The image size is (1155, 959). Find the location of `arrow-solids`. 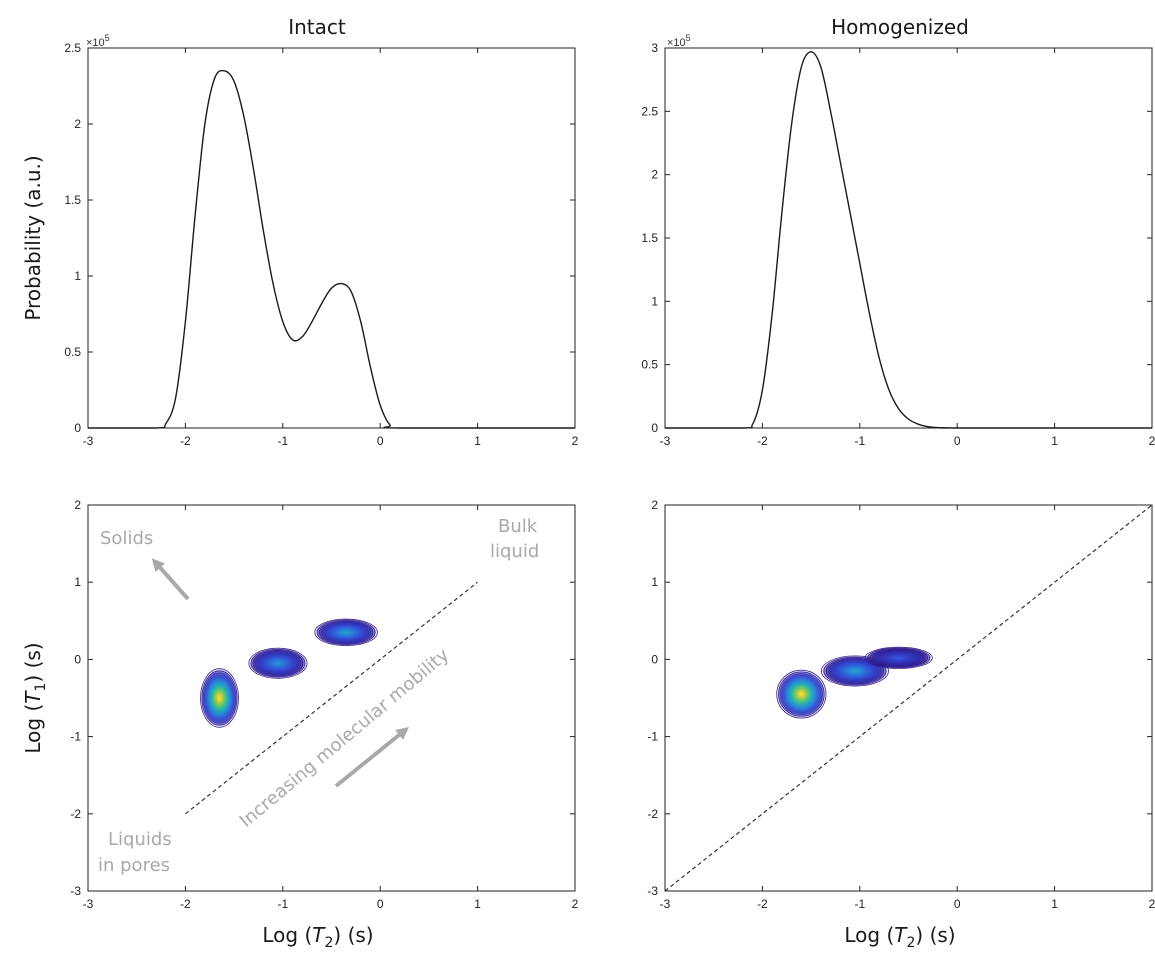

arrow-solids is located at coordinates (170, 579).